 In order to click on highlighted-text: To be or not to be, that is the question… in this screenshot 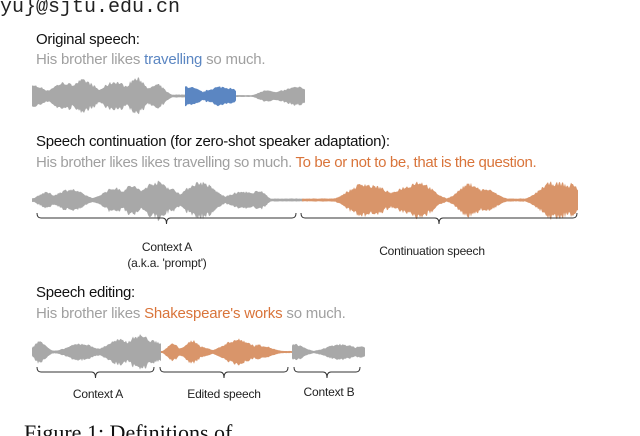, I will do `click(416, 162)`.